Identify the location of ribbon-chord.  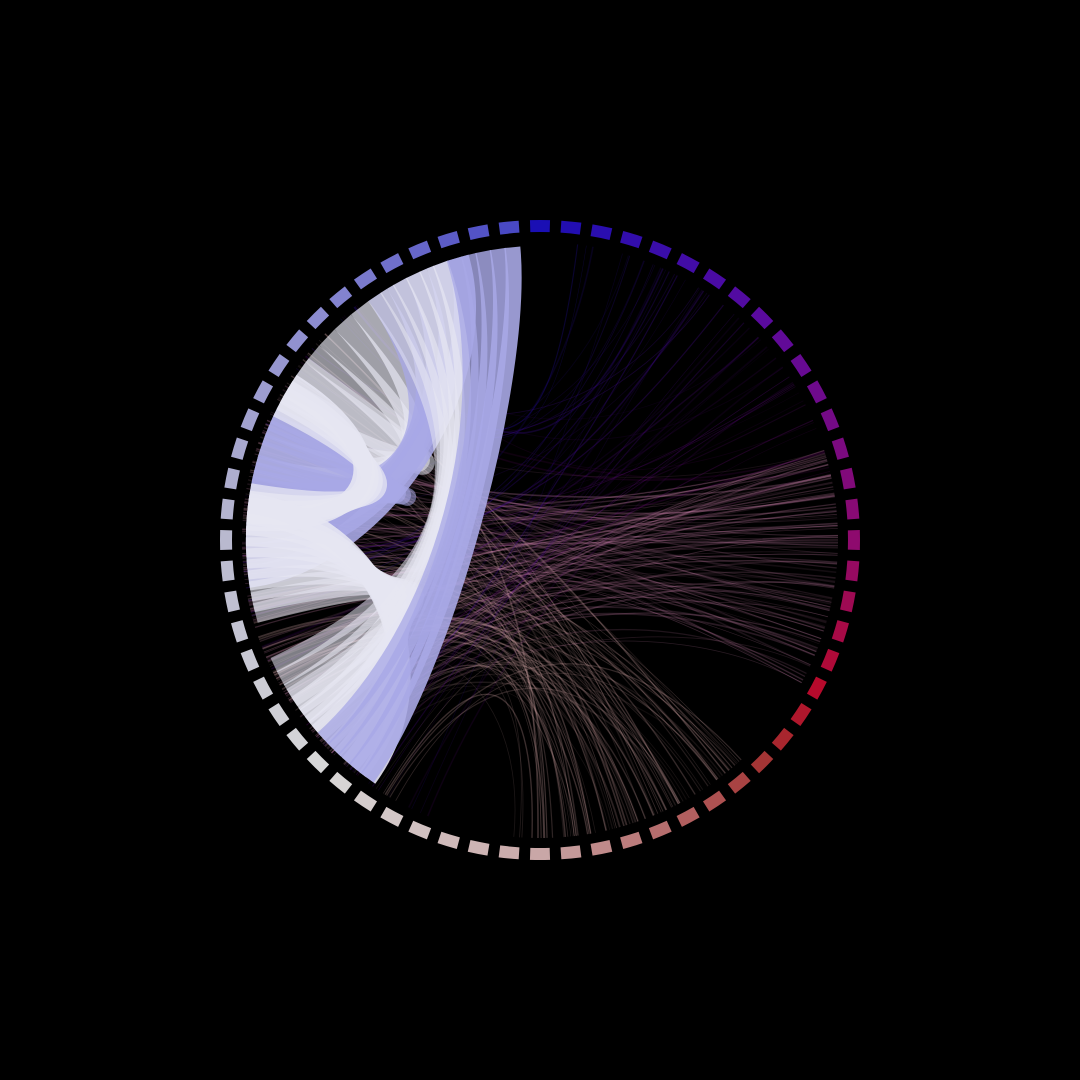
(441, 514).